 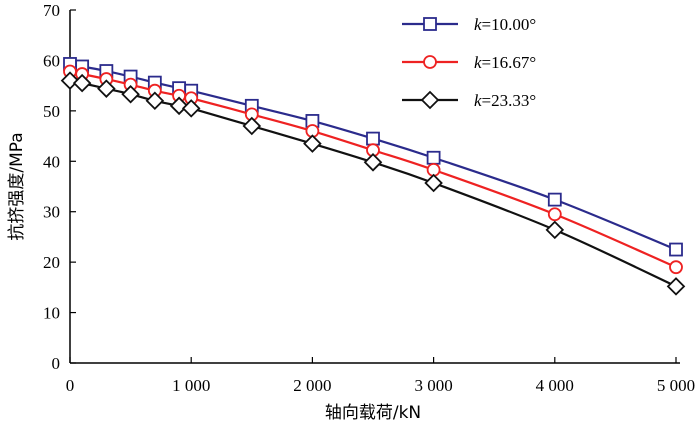 I want to click on legend-label: k=10.00°, so click(x=505, y=24).